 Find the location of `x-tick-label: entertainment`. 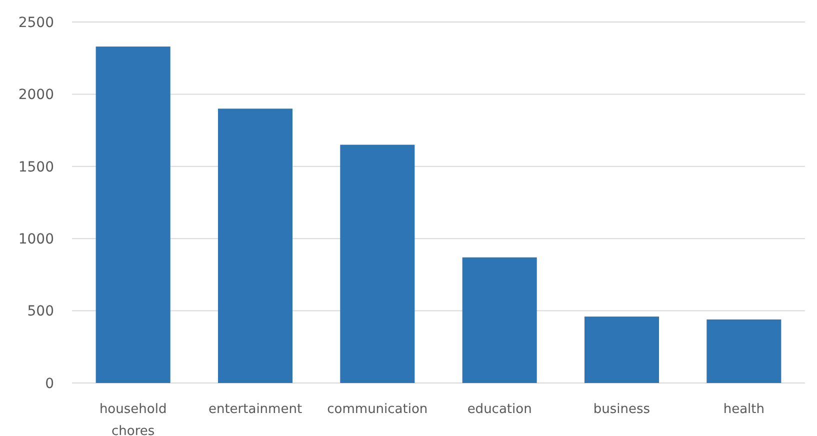

x-tick-label: entertainment is located at coordinates (255, 409).